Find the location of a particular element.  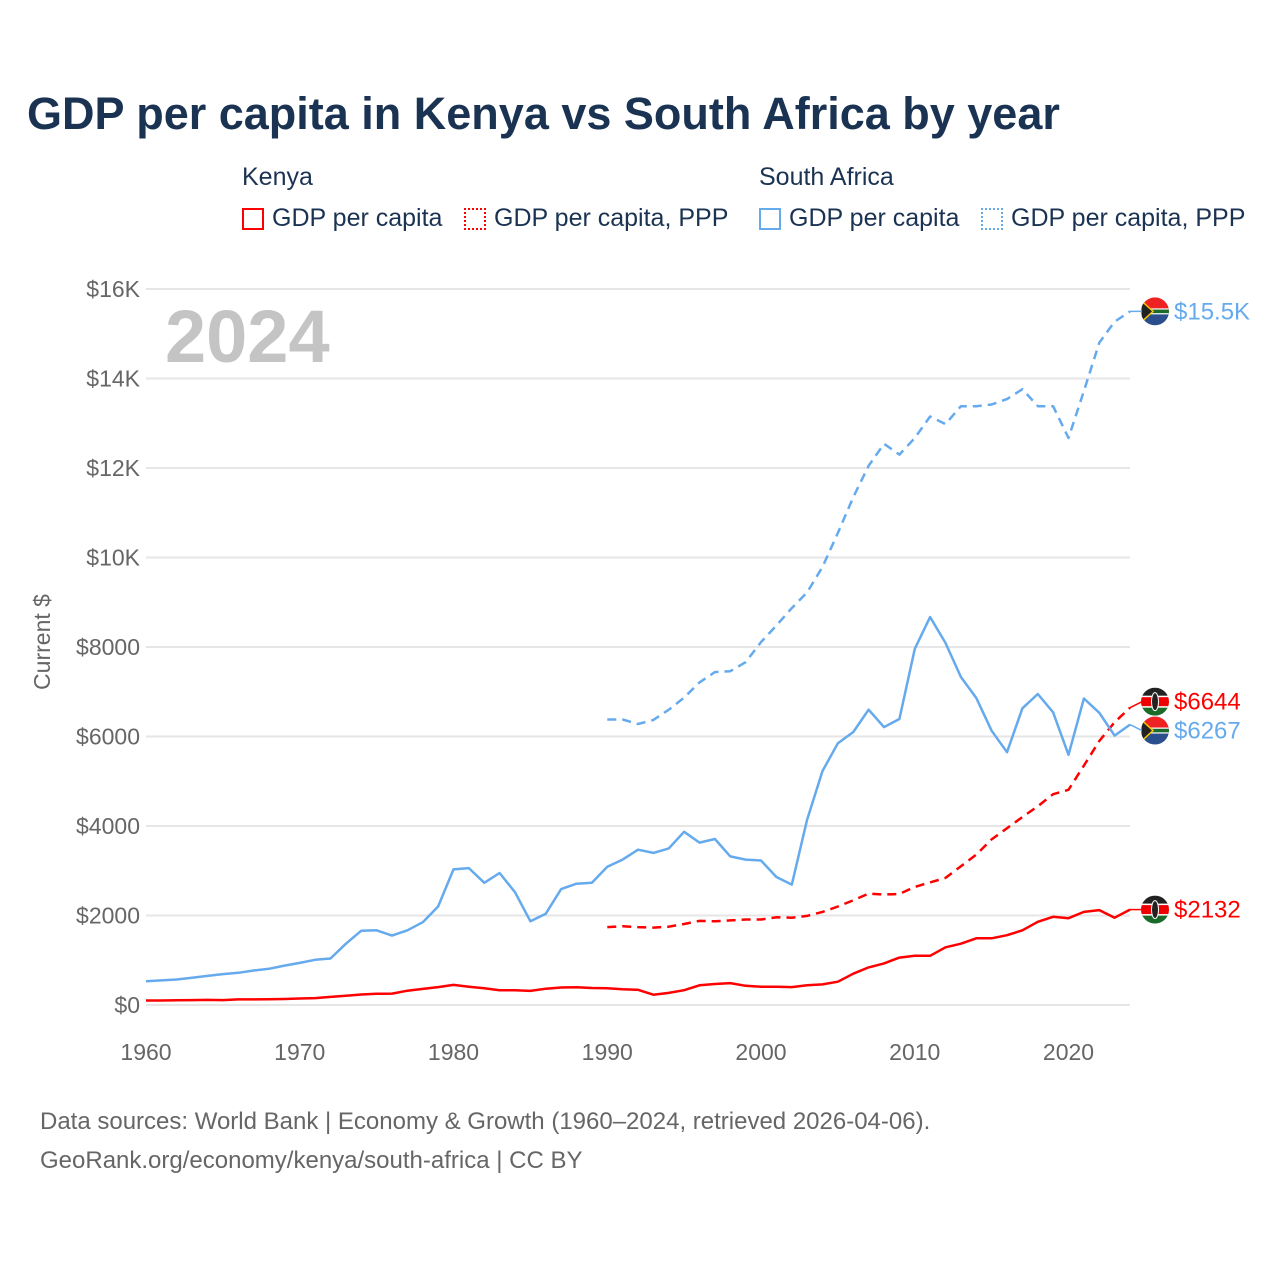

end-value-label: $2132 is located at coordinates (1207, 910).